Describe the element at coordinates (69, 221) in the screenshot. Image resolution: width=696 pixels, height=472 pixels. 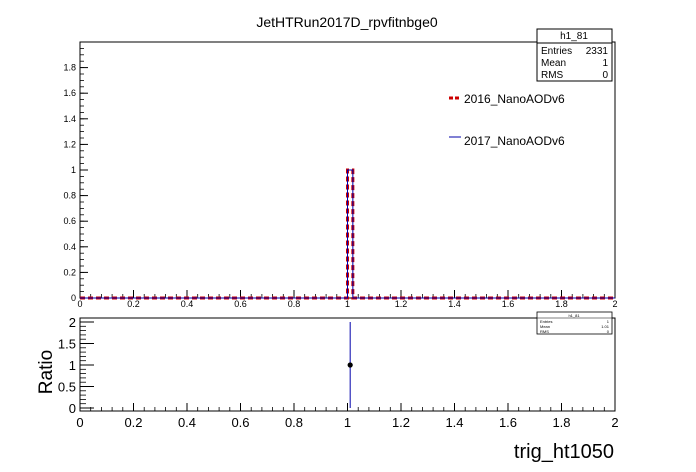
I see `main-y-tick-label: 0.6` at that location.